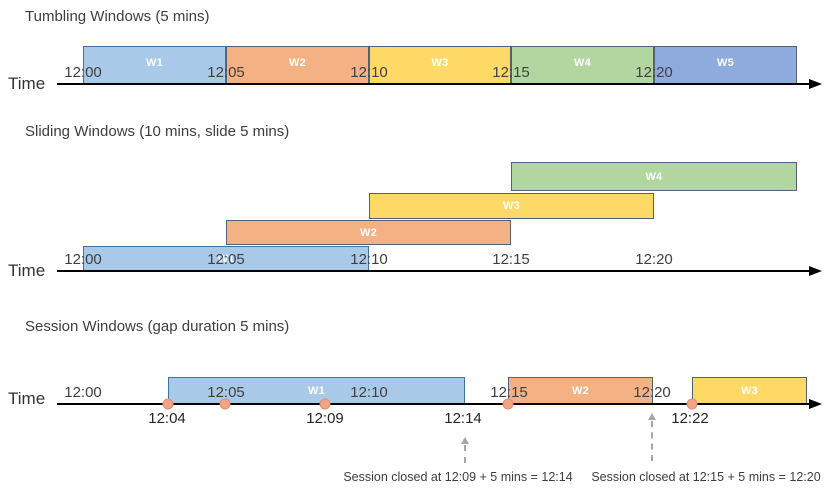  What do you see at coordinates (433, 84) in the screenshot?
I see `tumbling-axis` at bounding box center [433, 84].